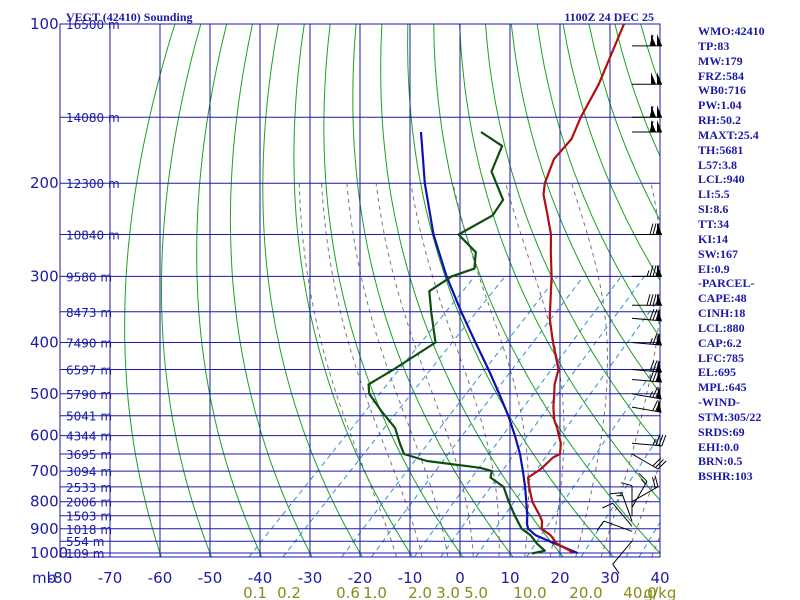 Image resolution: width=800 pixels, height=600 pixels. What do you see at coordinates (89, 437) in the screenshot?
I see `height-label: 4344 m` at bounding box center [89, 437].